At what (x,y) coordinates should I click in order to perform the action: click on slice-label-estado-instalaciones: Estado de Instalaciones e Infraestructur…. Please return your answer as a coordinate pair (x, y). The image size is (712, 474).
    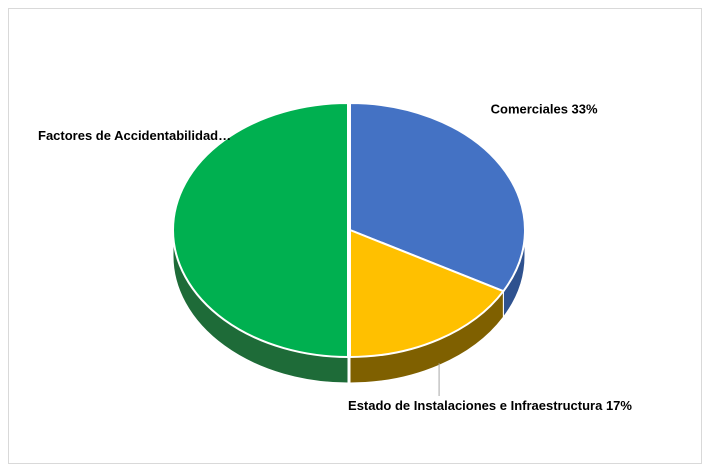
    Looking at the image, I should click on (490, 405).